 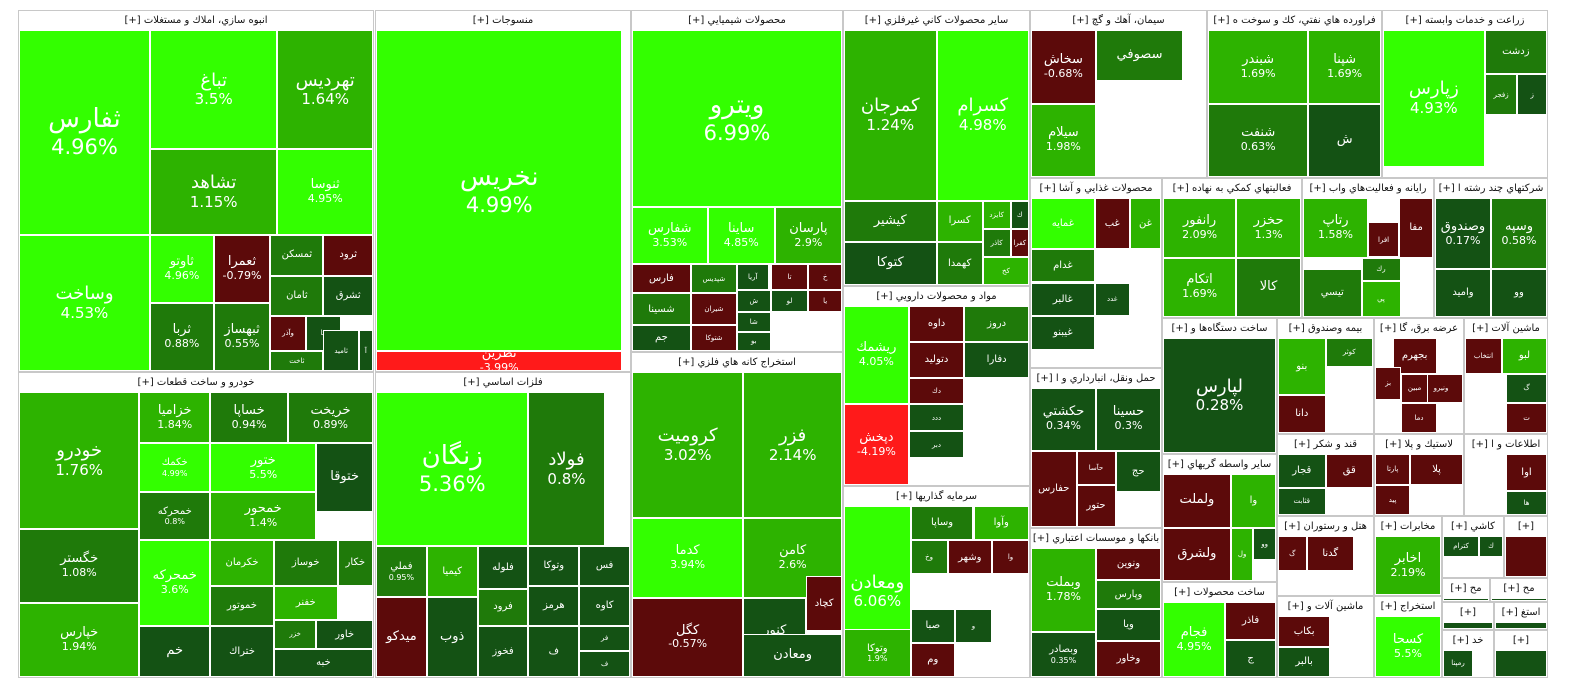 I want to click on stock-tile: لو, so click(x=789, y=301).